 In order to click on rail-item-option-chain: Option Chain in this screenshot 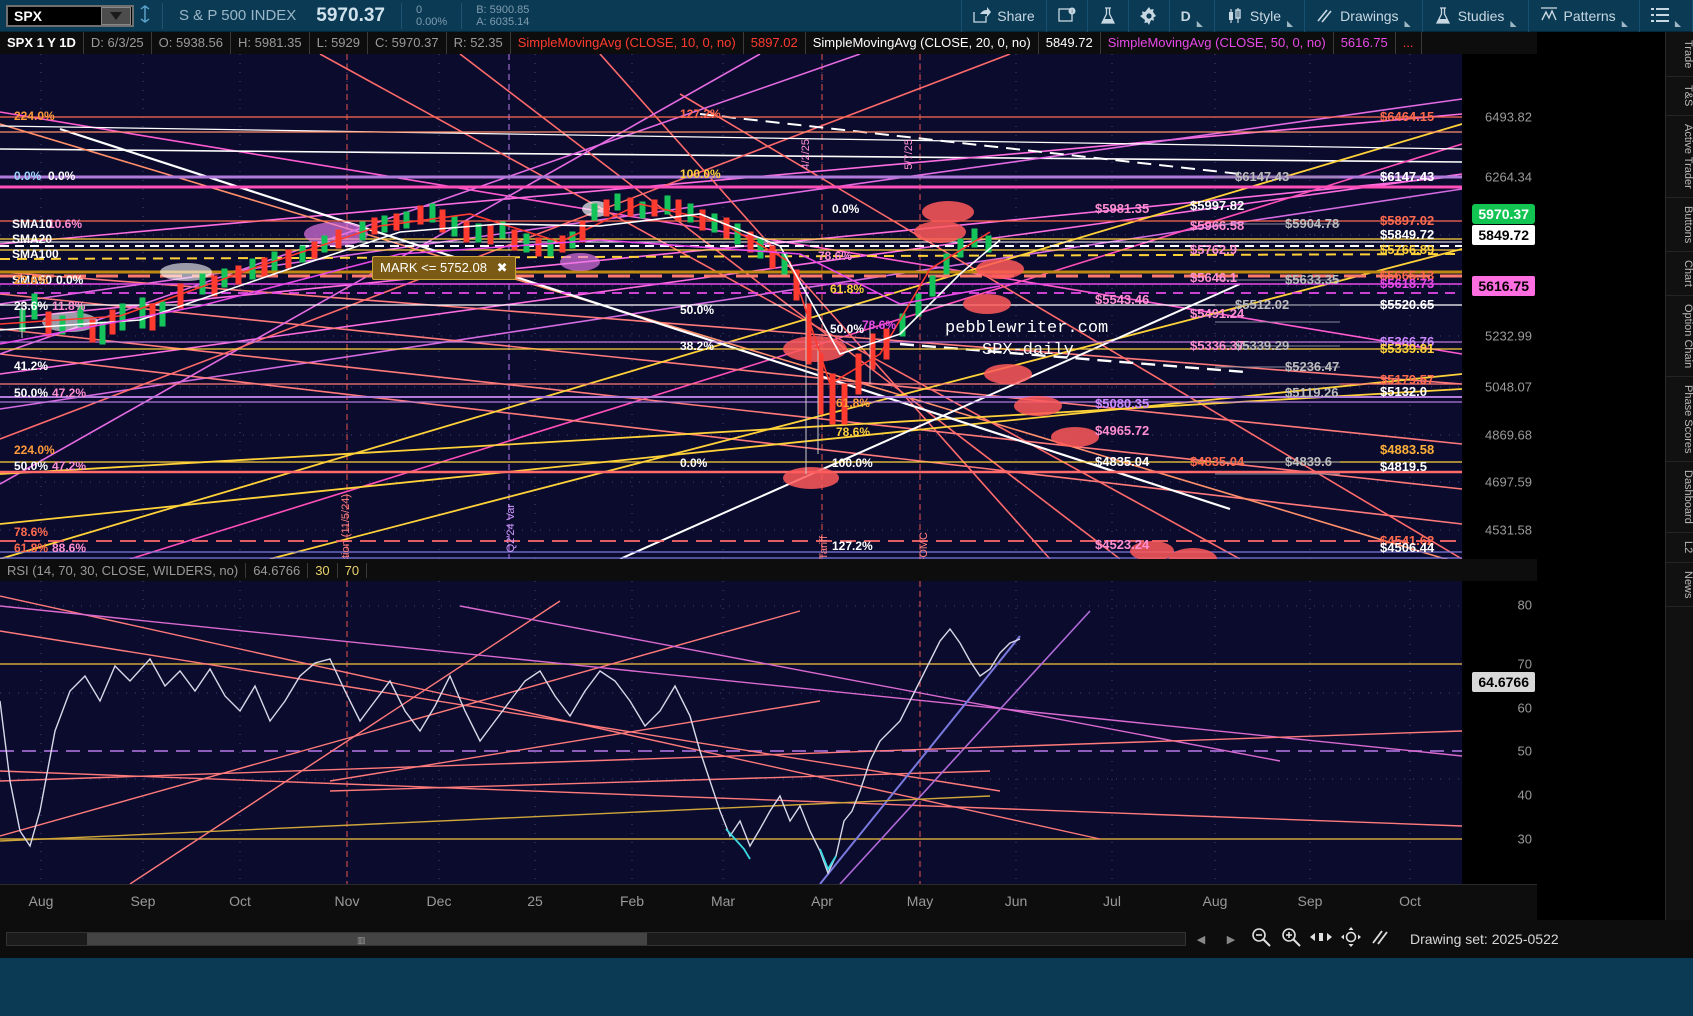, I will do `click(1679, 336)`.